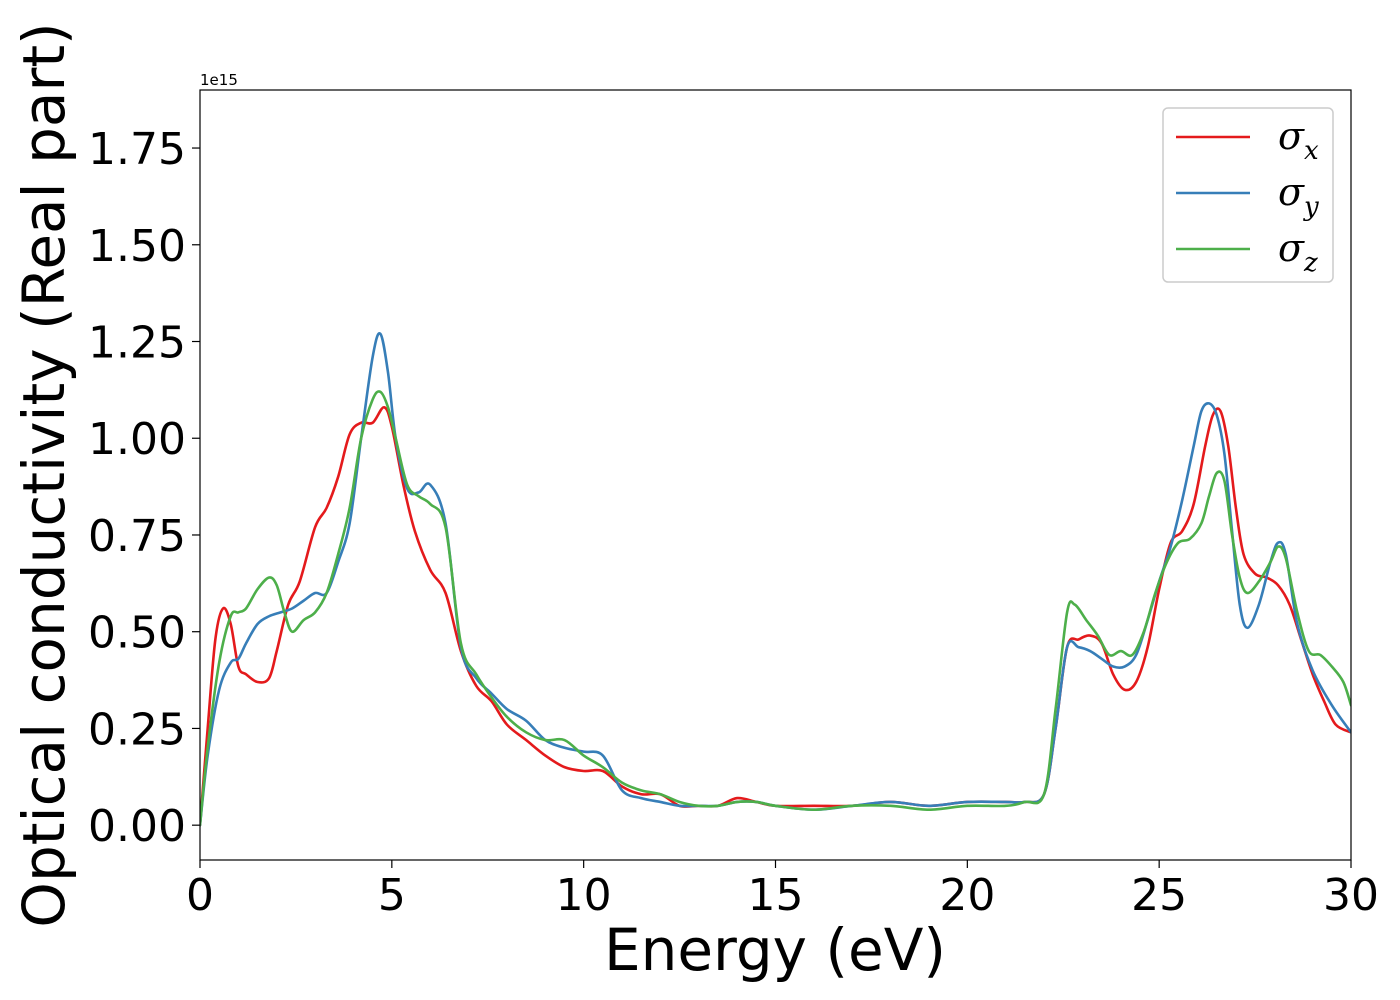 This screenshot has height=1000, width=1400. What do you see at coordinates (137, 633) in the screenshot?
I see `y-tick-label: 0.50` at bounding box center [137, 633].